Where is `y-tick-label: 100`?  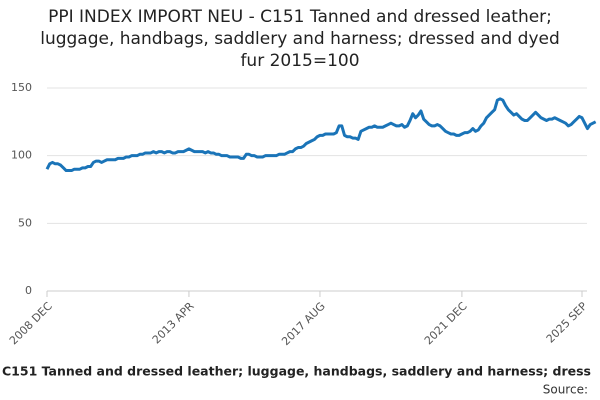
y-tick-label: 100 is located at coordinates (21, 155).